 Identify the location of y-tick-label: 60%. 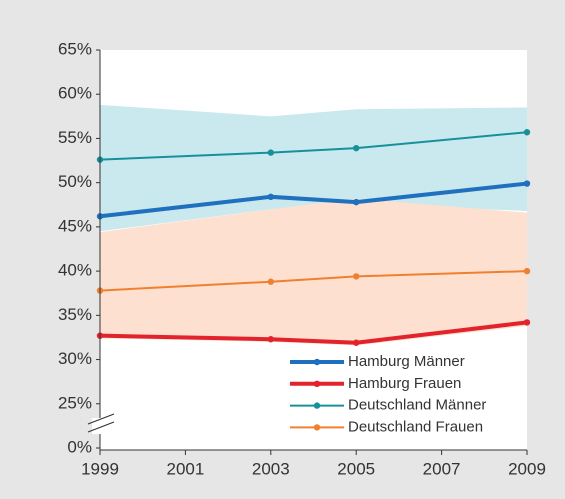
(75, 93).